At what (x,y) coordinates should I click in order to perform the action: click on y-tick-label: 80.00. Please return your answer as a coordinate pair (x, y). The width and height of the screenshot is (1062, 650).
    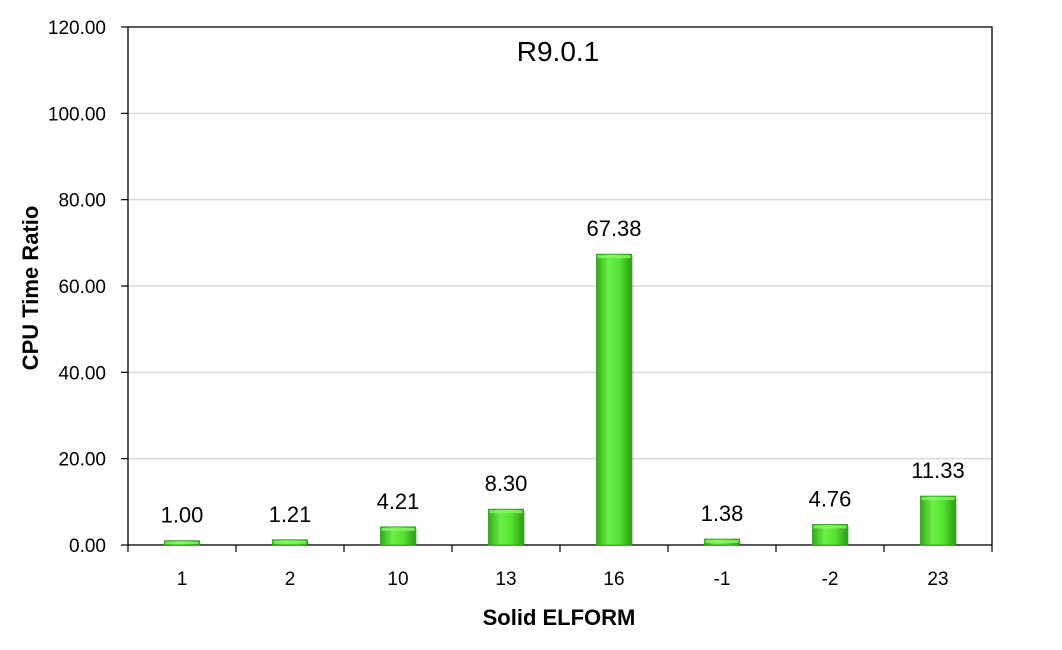
    Looking at the image, I should click on (82, 201).